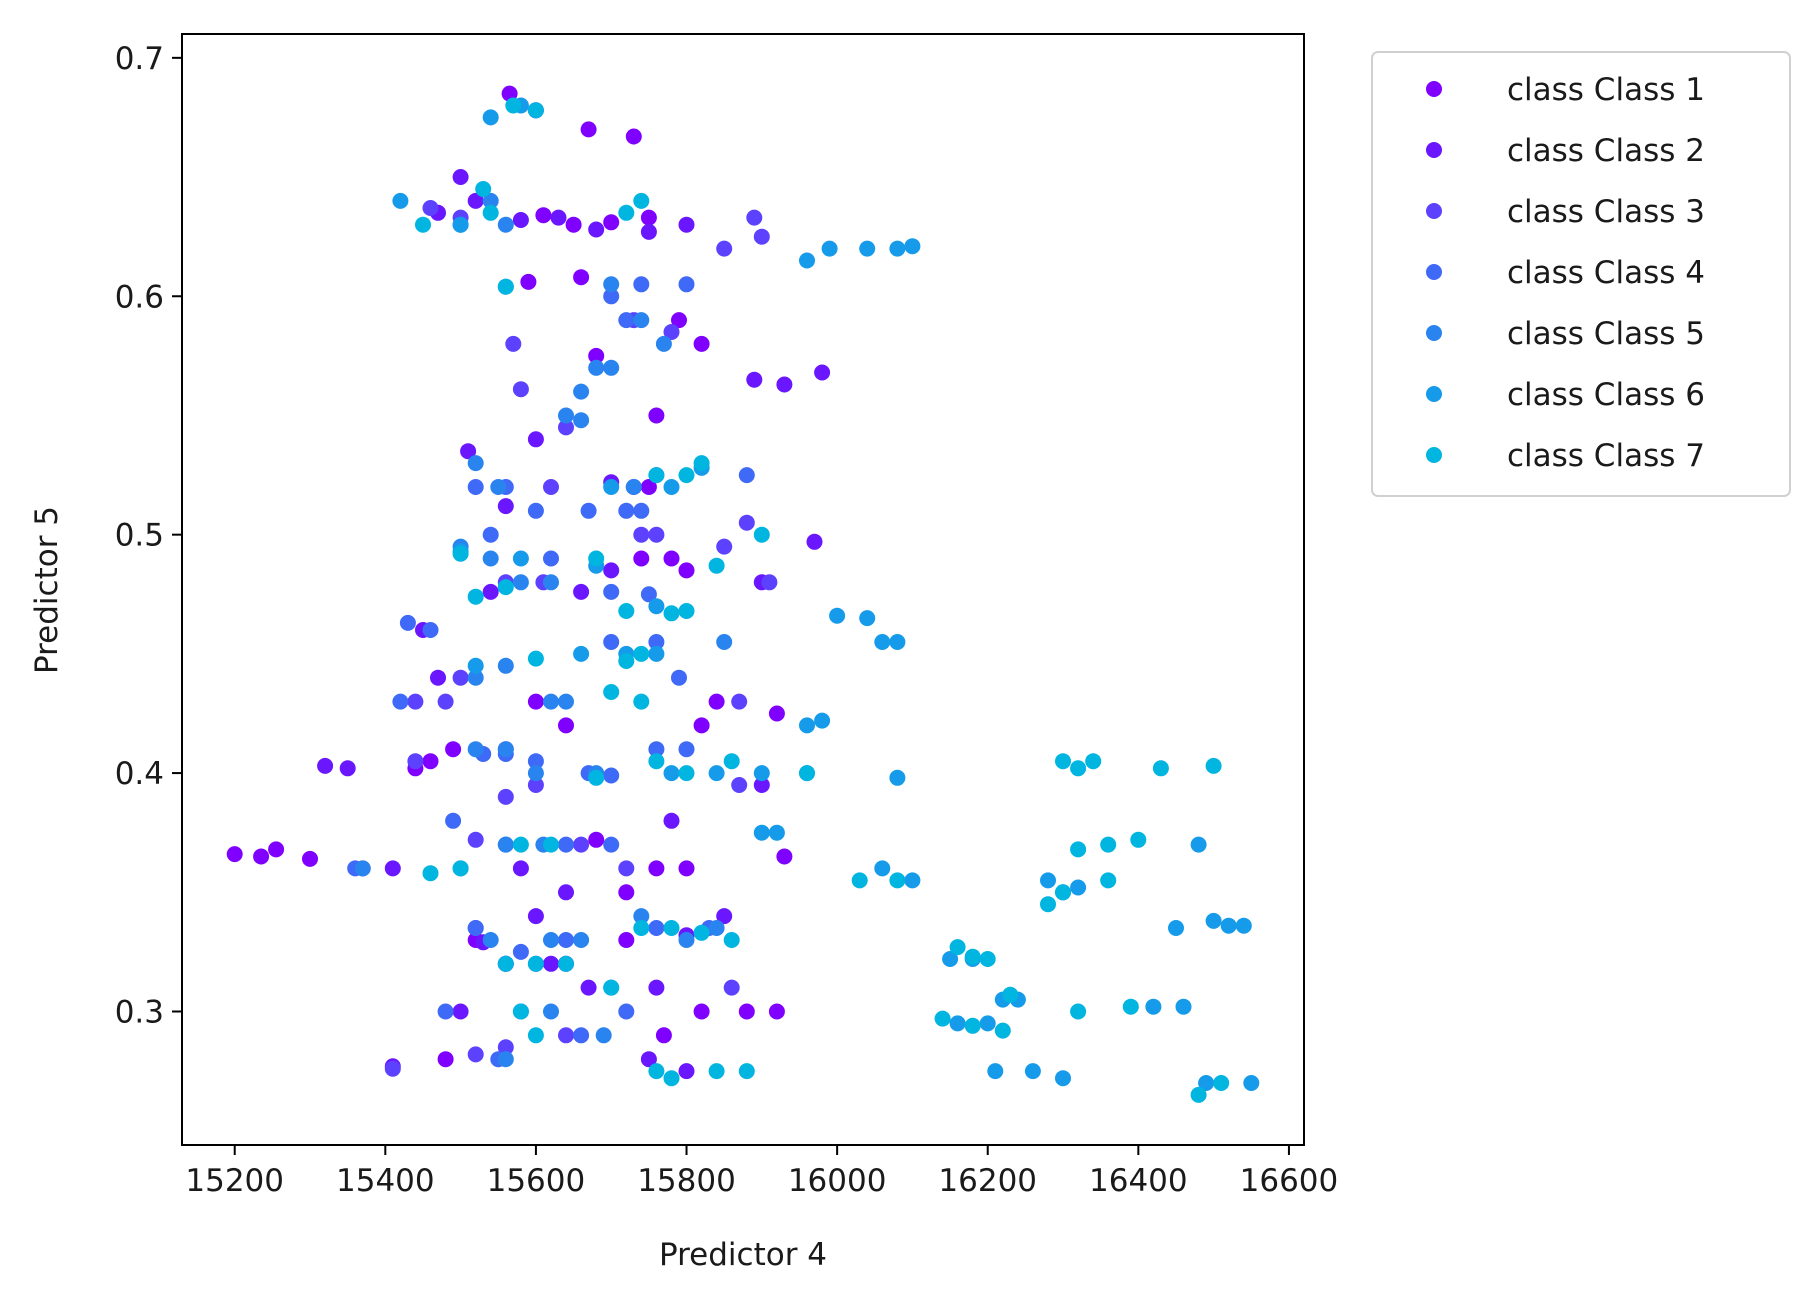 The width and height of the screenshot is (1809, 1298). I want to click on y-tick-label-3: 0.6, so click(139, 297).